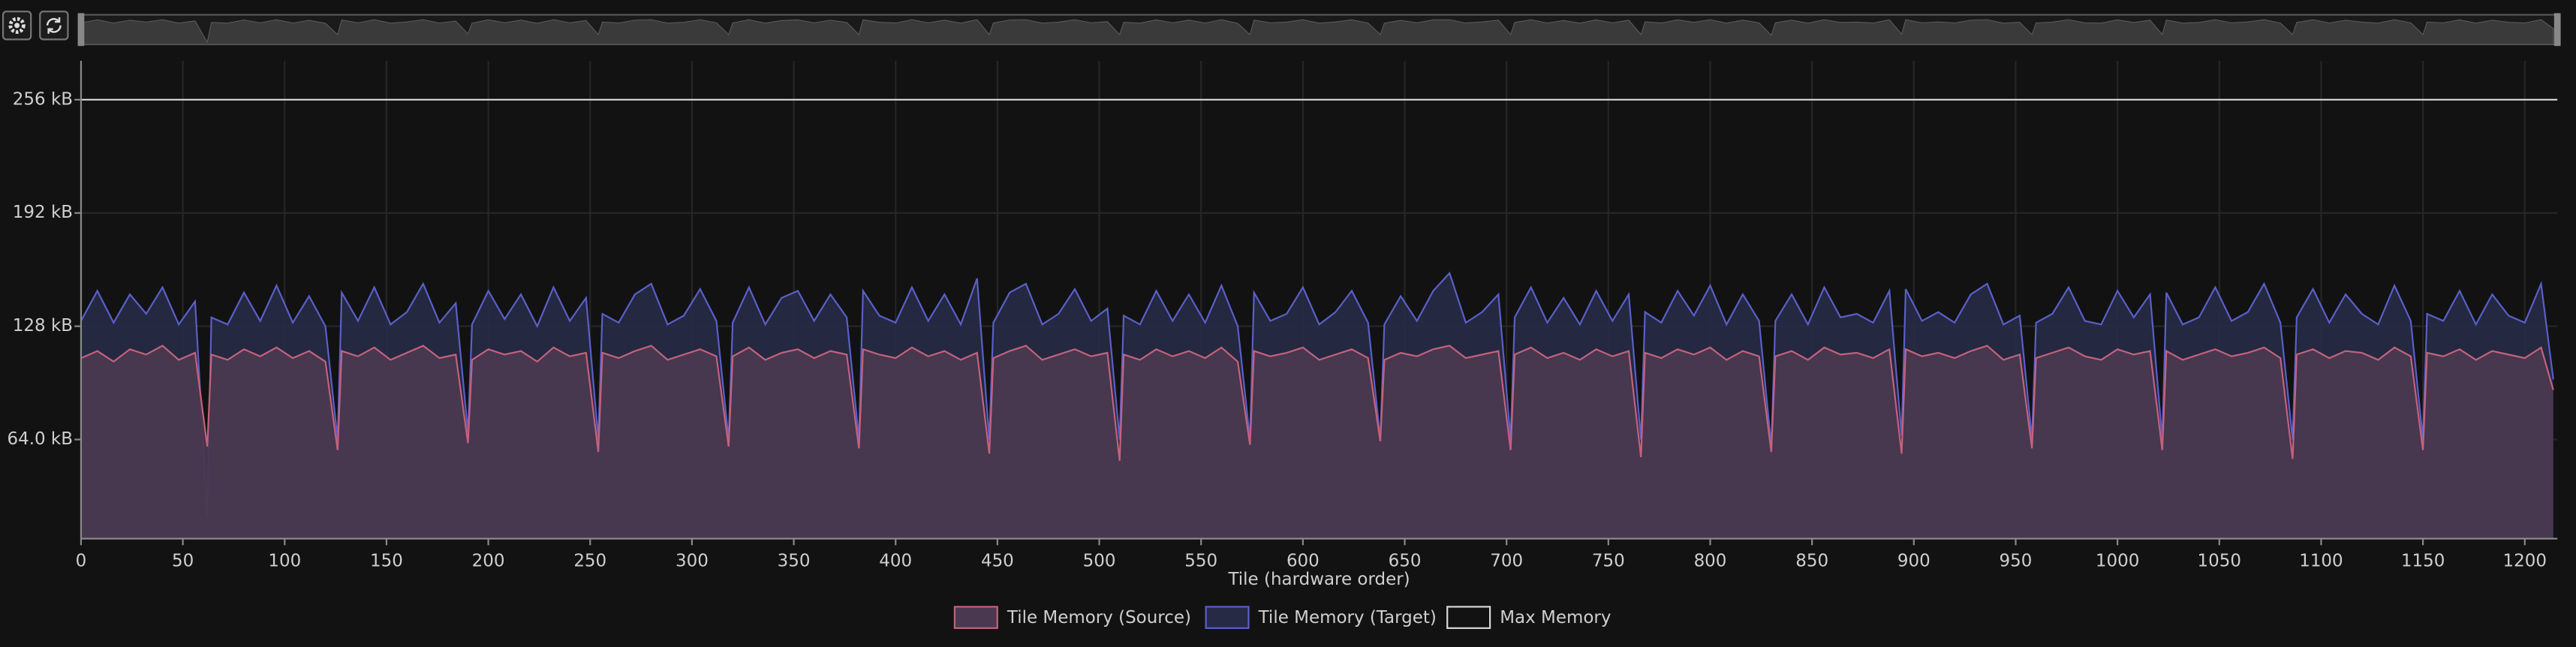 The height and width of the screenshot is (647, 2576). What do you see at coordinates (2321, 561) in the screenshot?
I see `x-tick-label: 1100` at bounding box center [2321, 561].